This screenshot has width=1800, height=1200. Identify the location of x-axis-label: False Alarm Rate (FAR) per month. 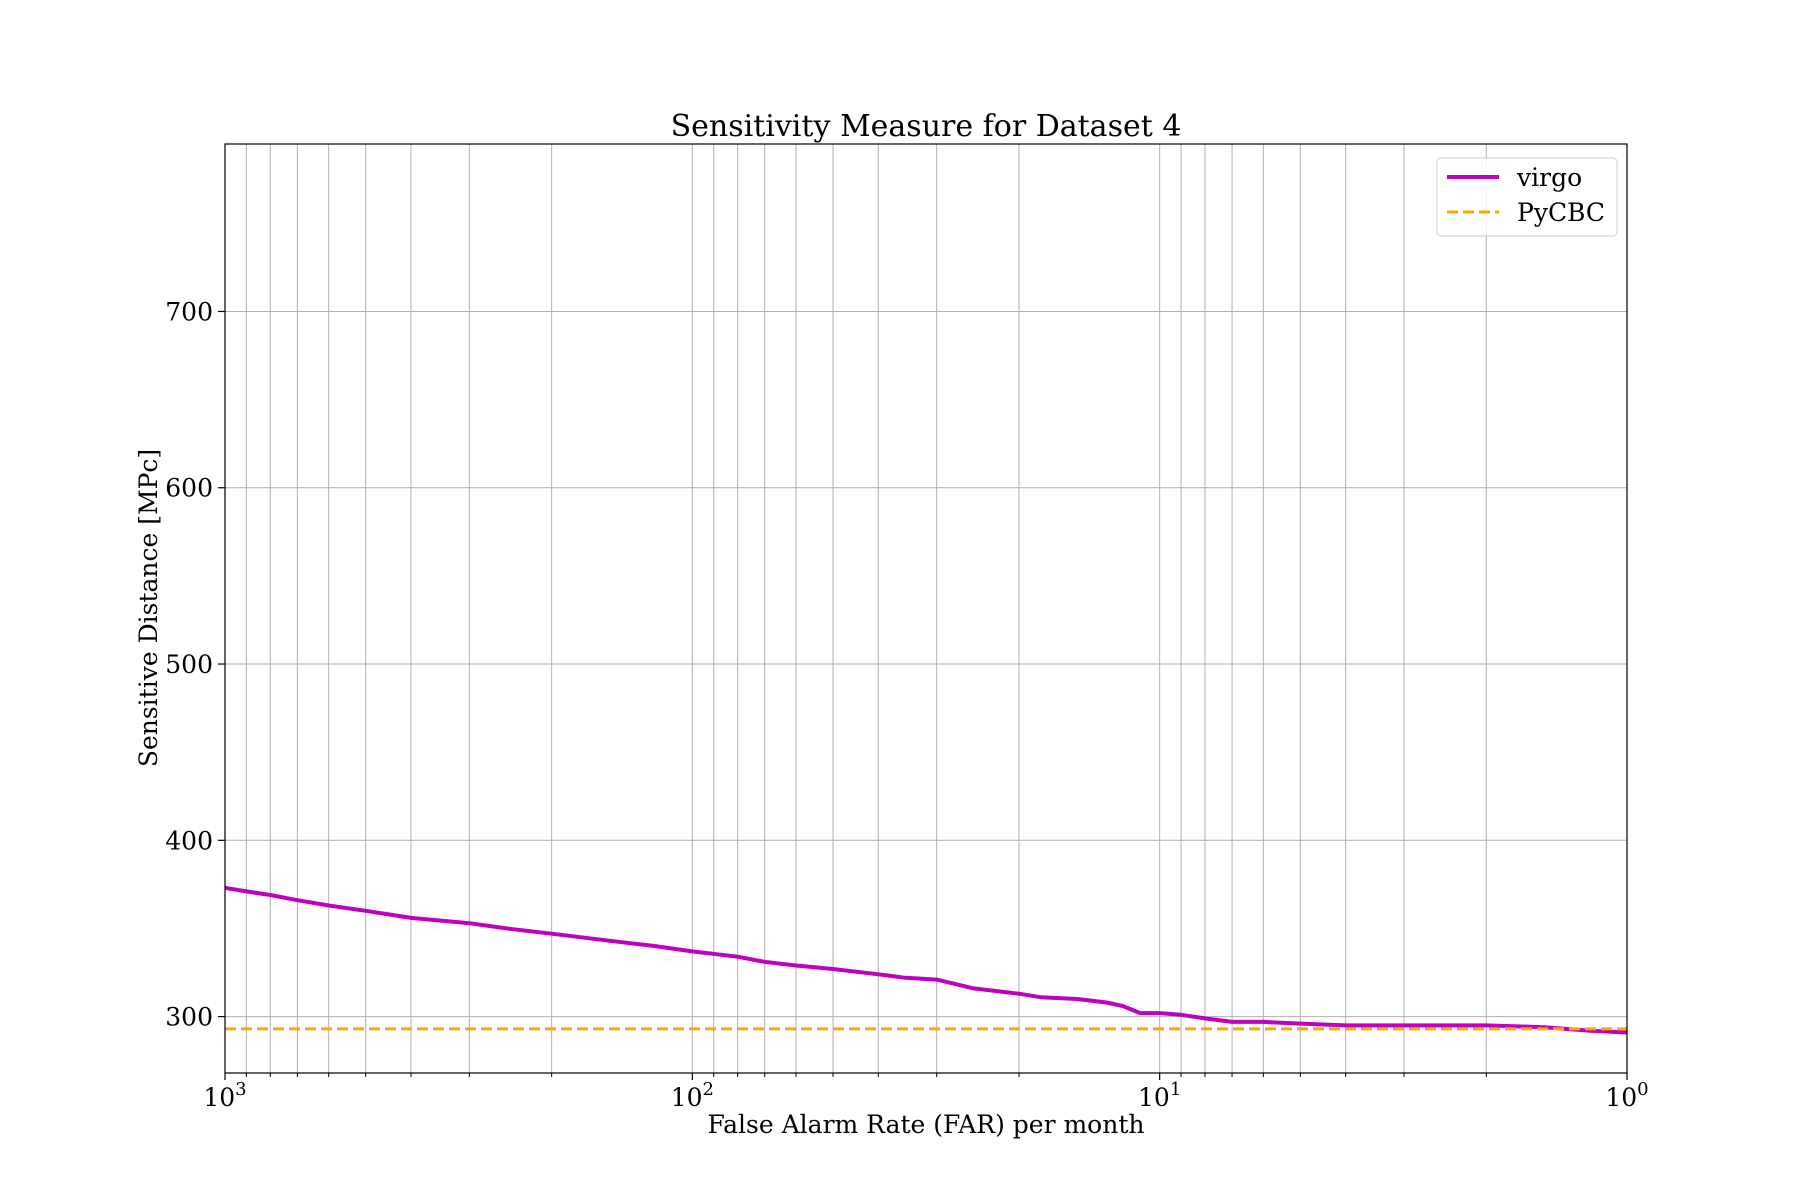
(926, 1124).